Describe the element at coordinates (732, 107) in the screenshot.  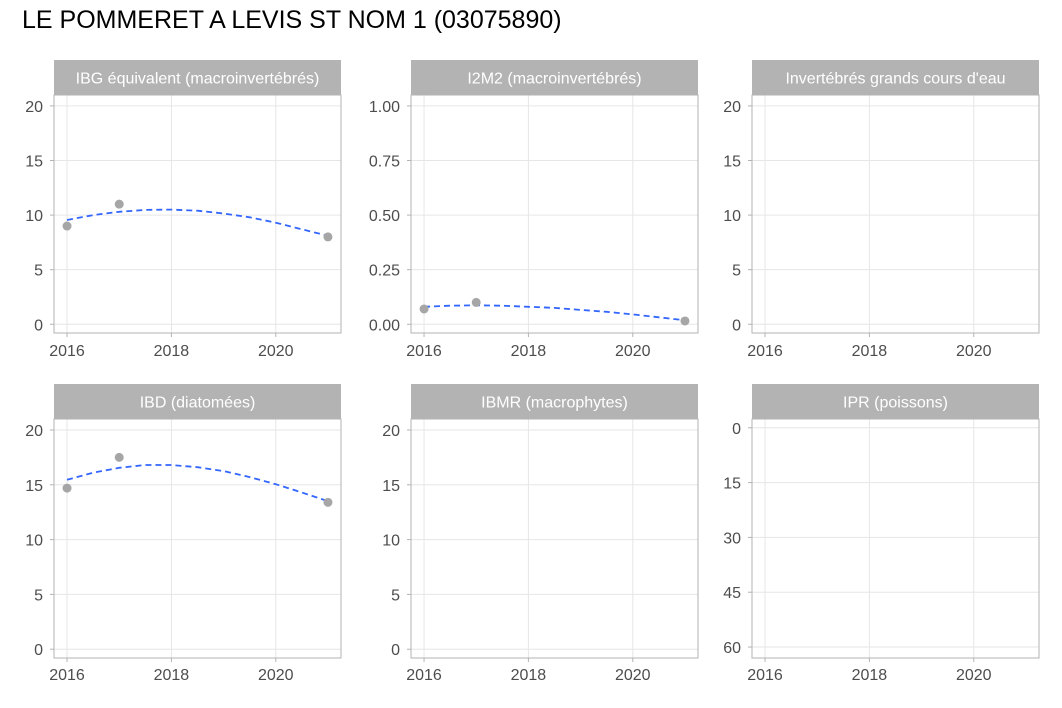
I see `panel-3-ytick-label-4: 20` at that location.